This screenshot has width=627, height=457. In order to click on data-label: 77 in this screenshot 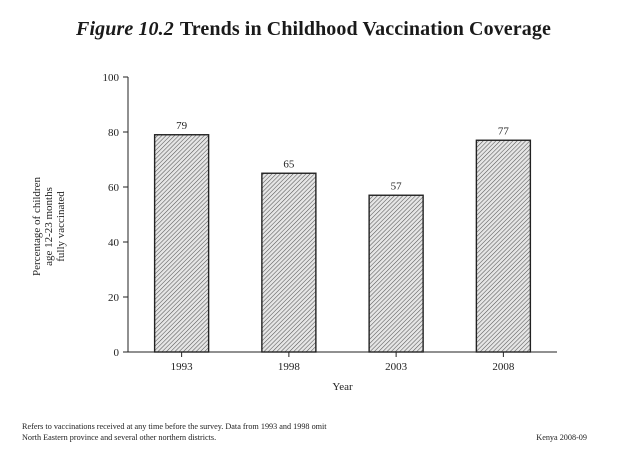, I will do `click(504, 131)`.